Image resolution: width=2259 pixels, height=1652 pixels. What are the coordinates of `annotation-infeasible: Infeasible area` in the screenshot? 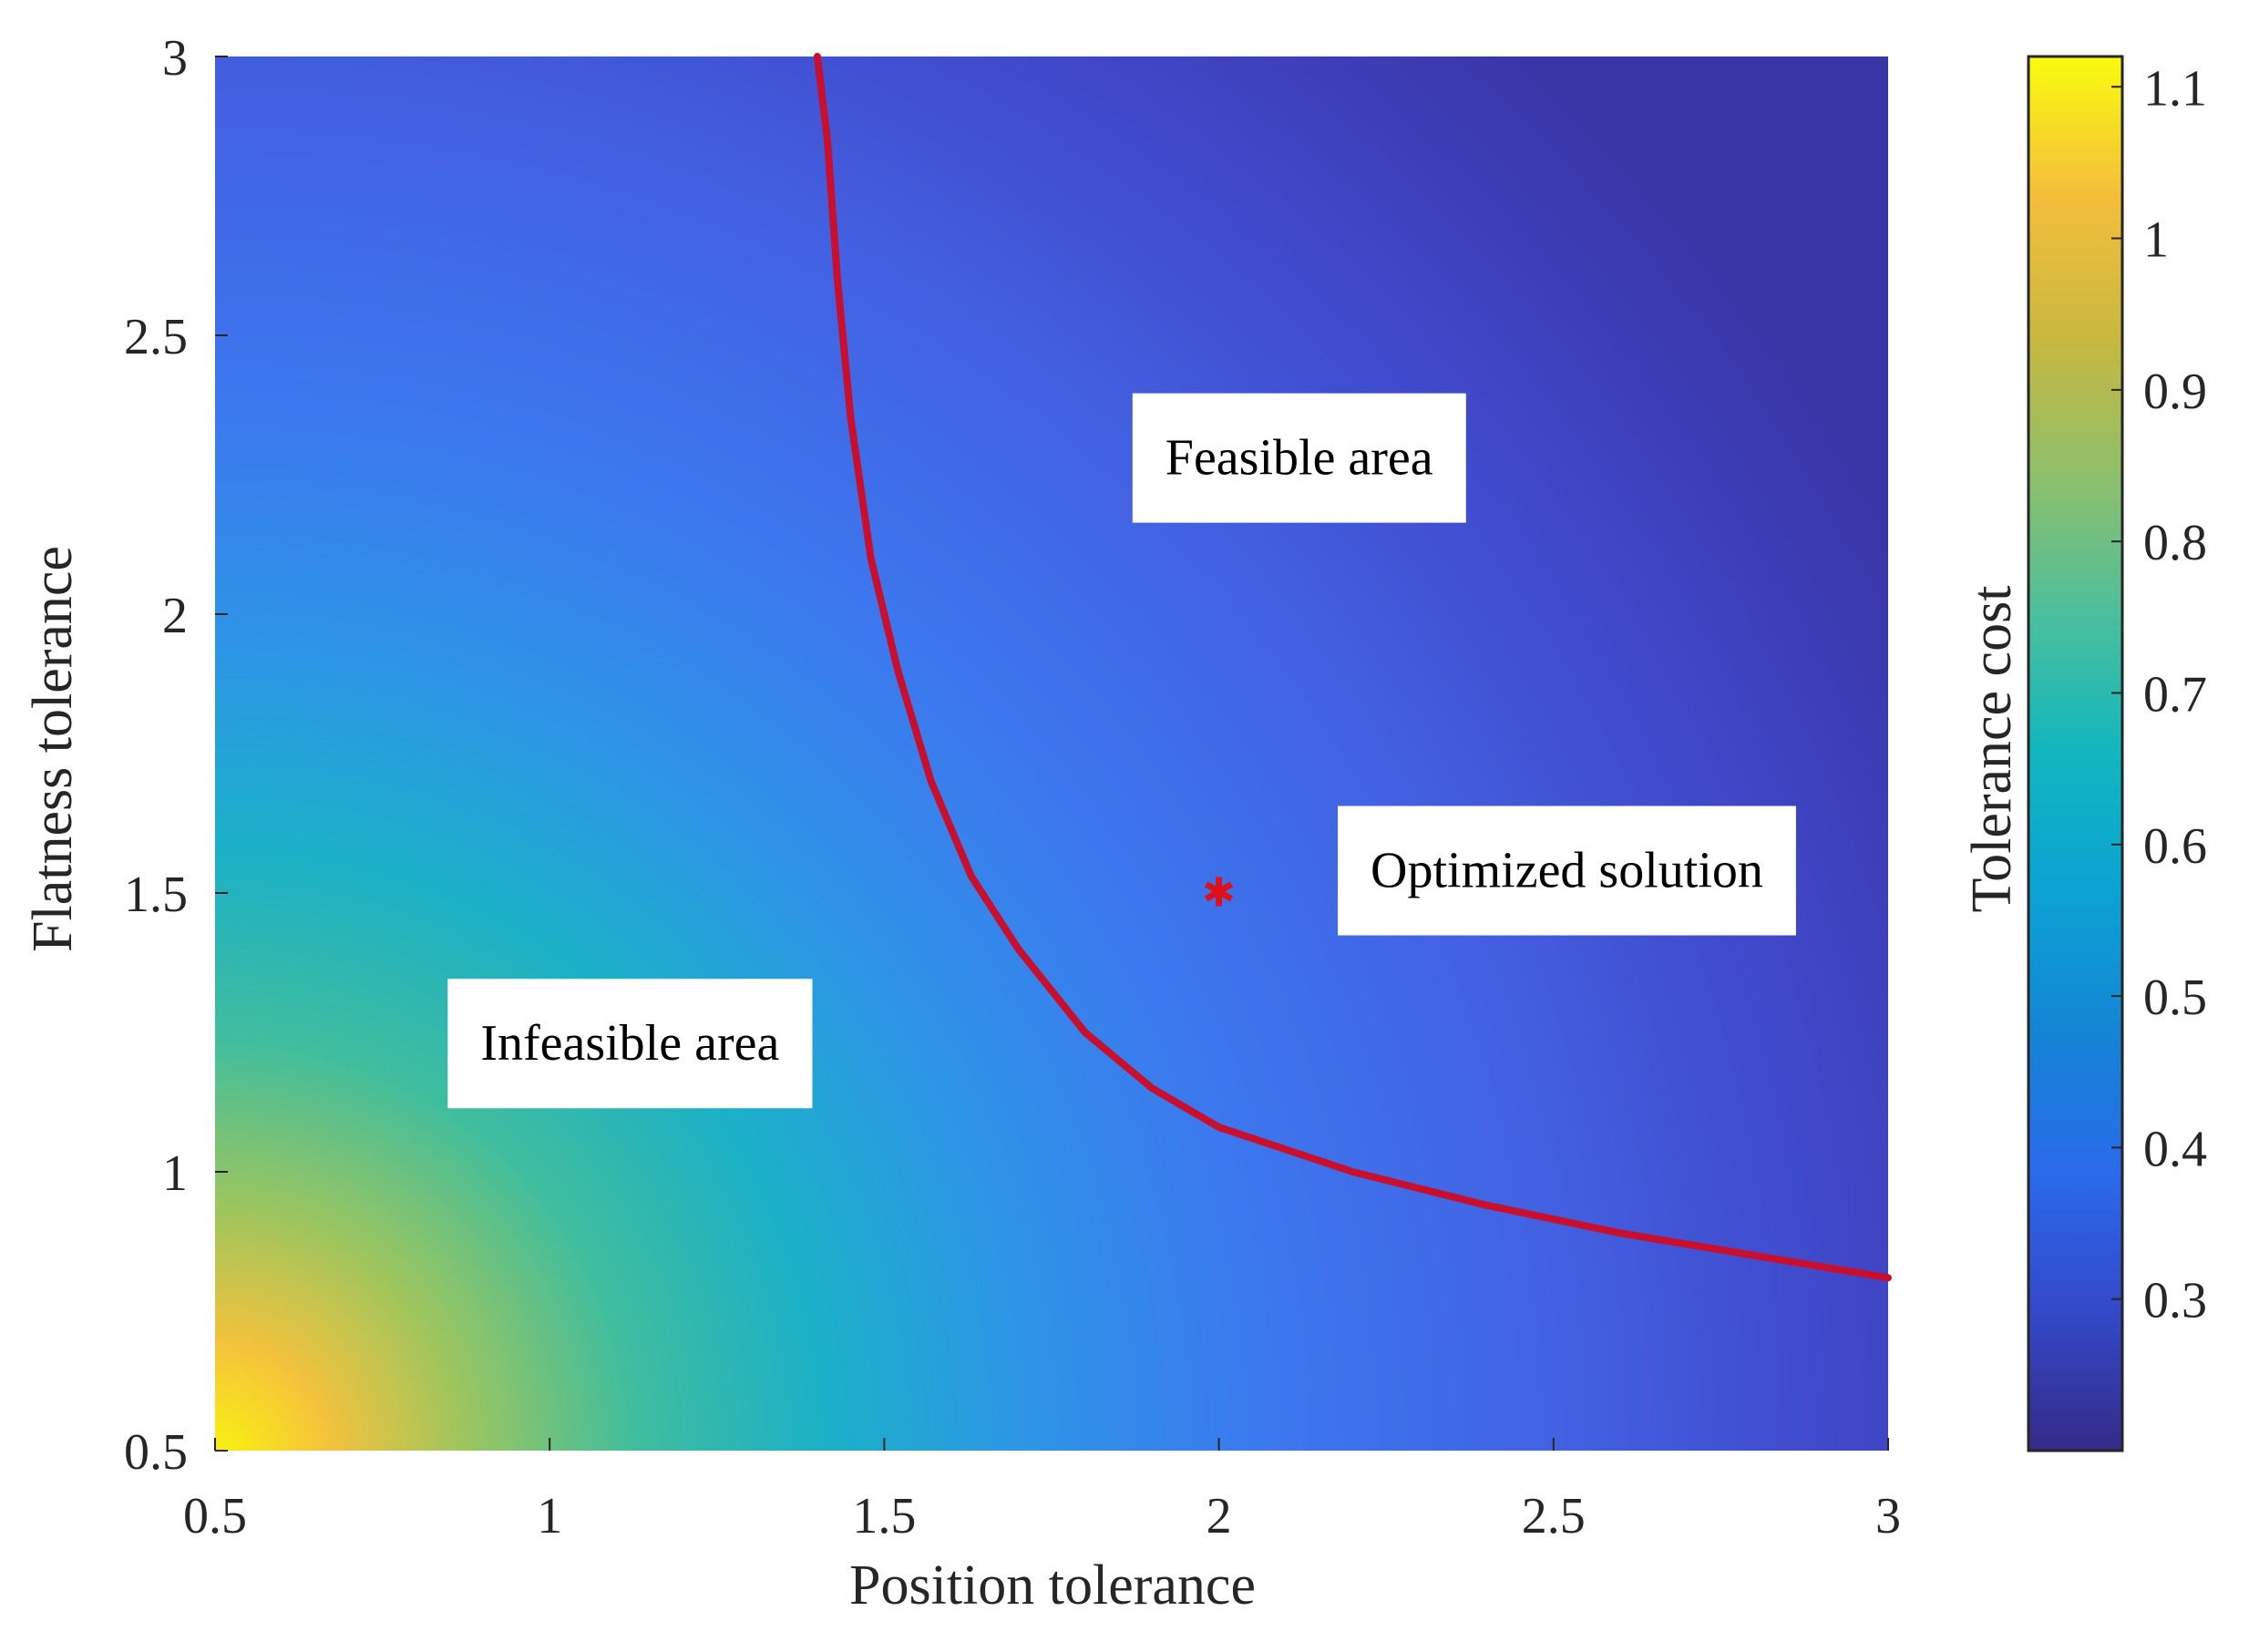 It's located at (630, 1044).